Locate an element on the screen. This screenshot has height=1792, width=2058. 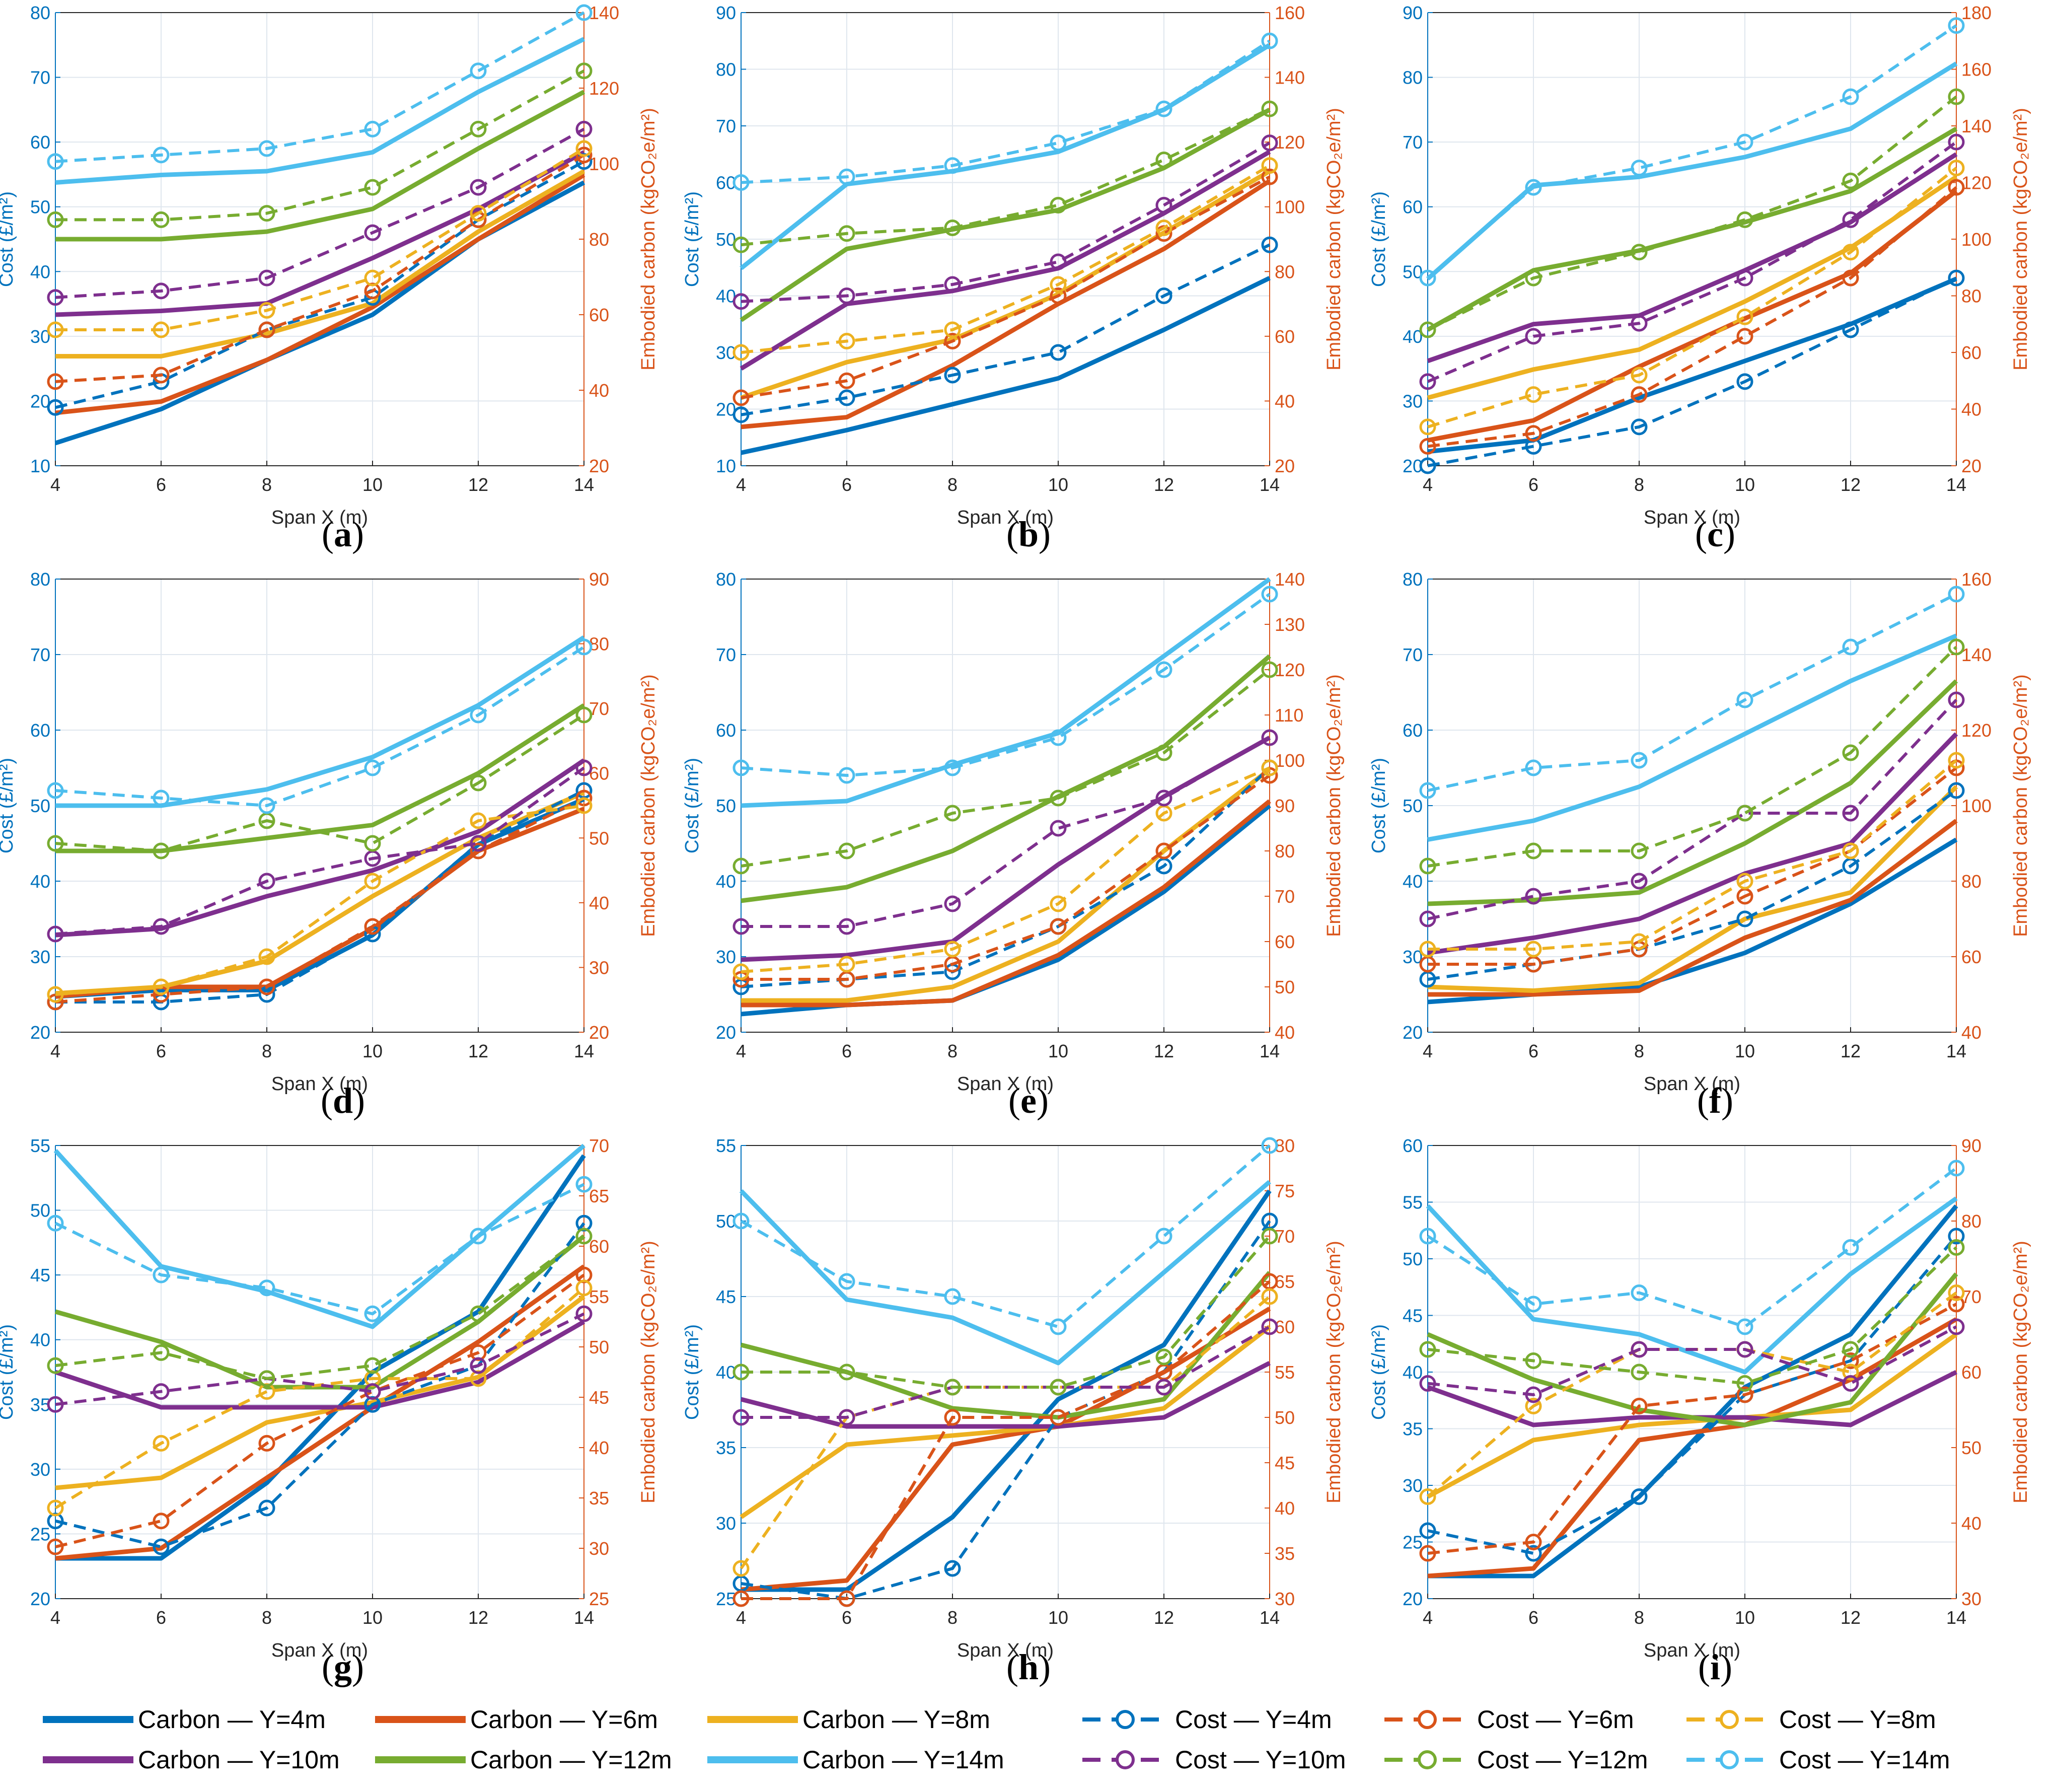
x-tick-label: 10 is located at coordinates (1745, 1051).